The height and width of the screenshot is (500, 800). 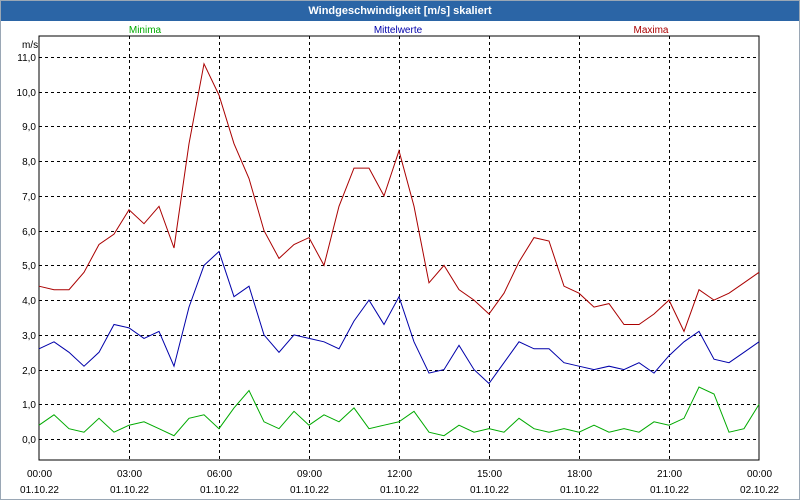 What do you see at coordinates (29, 266) in the screenshot?
I see `y-tick-label: 5,0` at bounding box center [29, 266].